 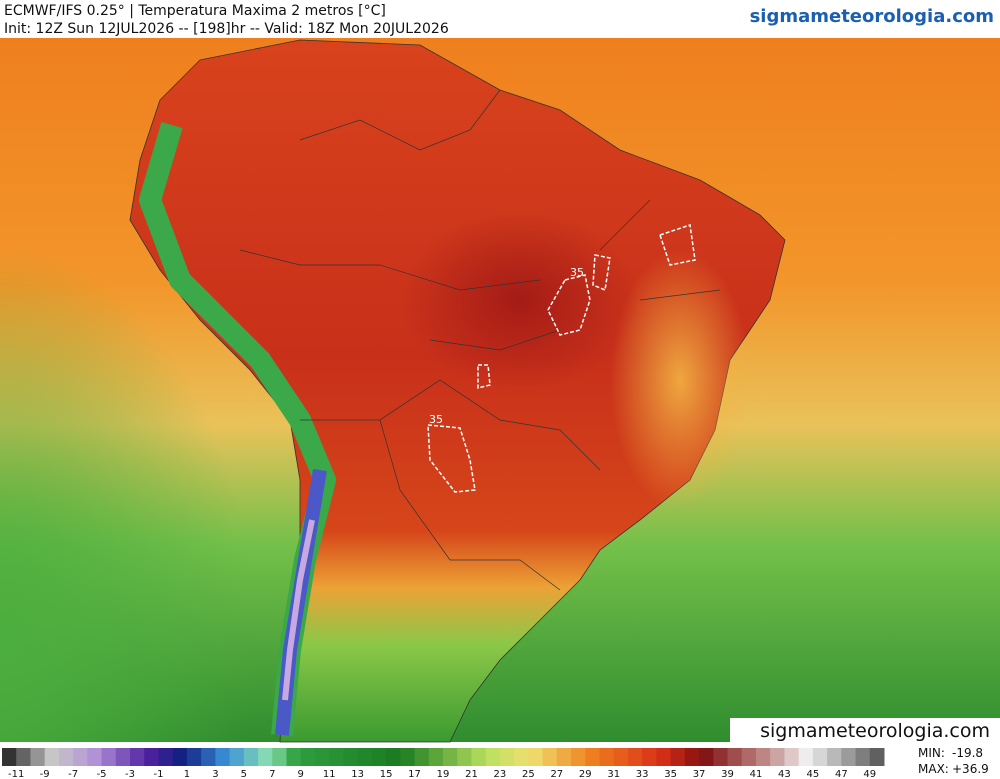 I want to click on colorbar-label: 47, so click(x=841, y=774).